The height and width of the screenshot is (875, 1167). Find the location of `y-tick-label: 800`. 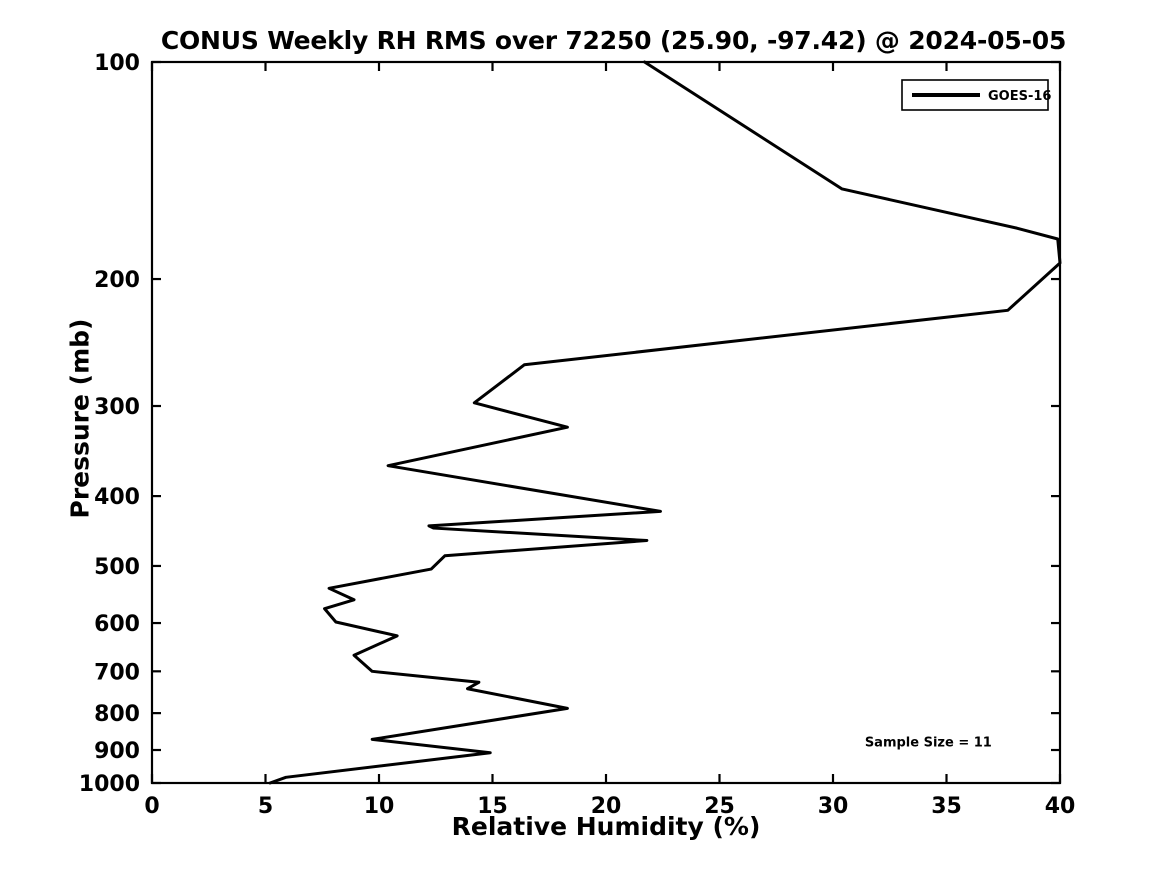

y-tick-label: 800 is located at coordinates (117, 714).